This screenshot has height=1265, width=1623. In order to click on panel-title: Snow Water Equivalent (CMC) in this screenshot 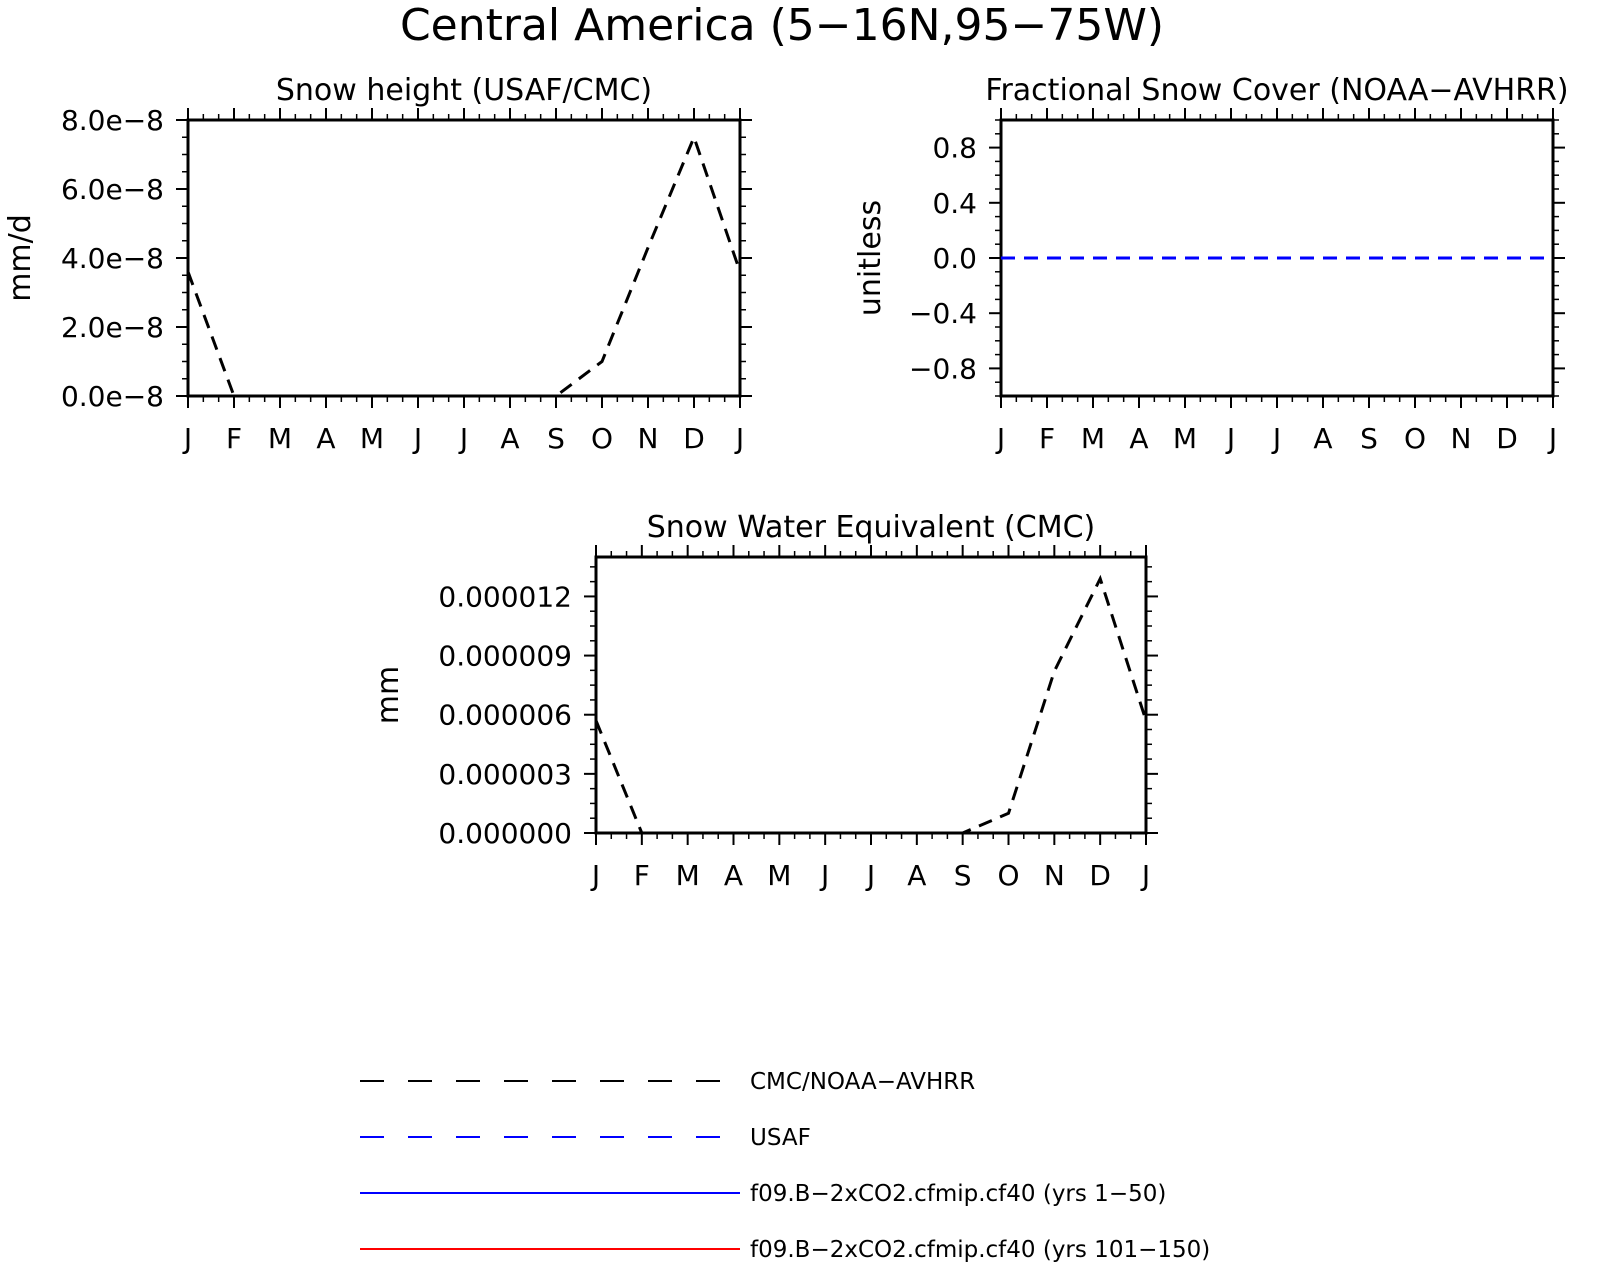, I will do `click(871, 527)`.